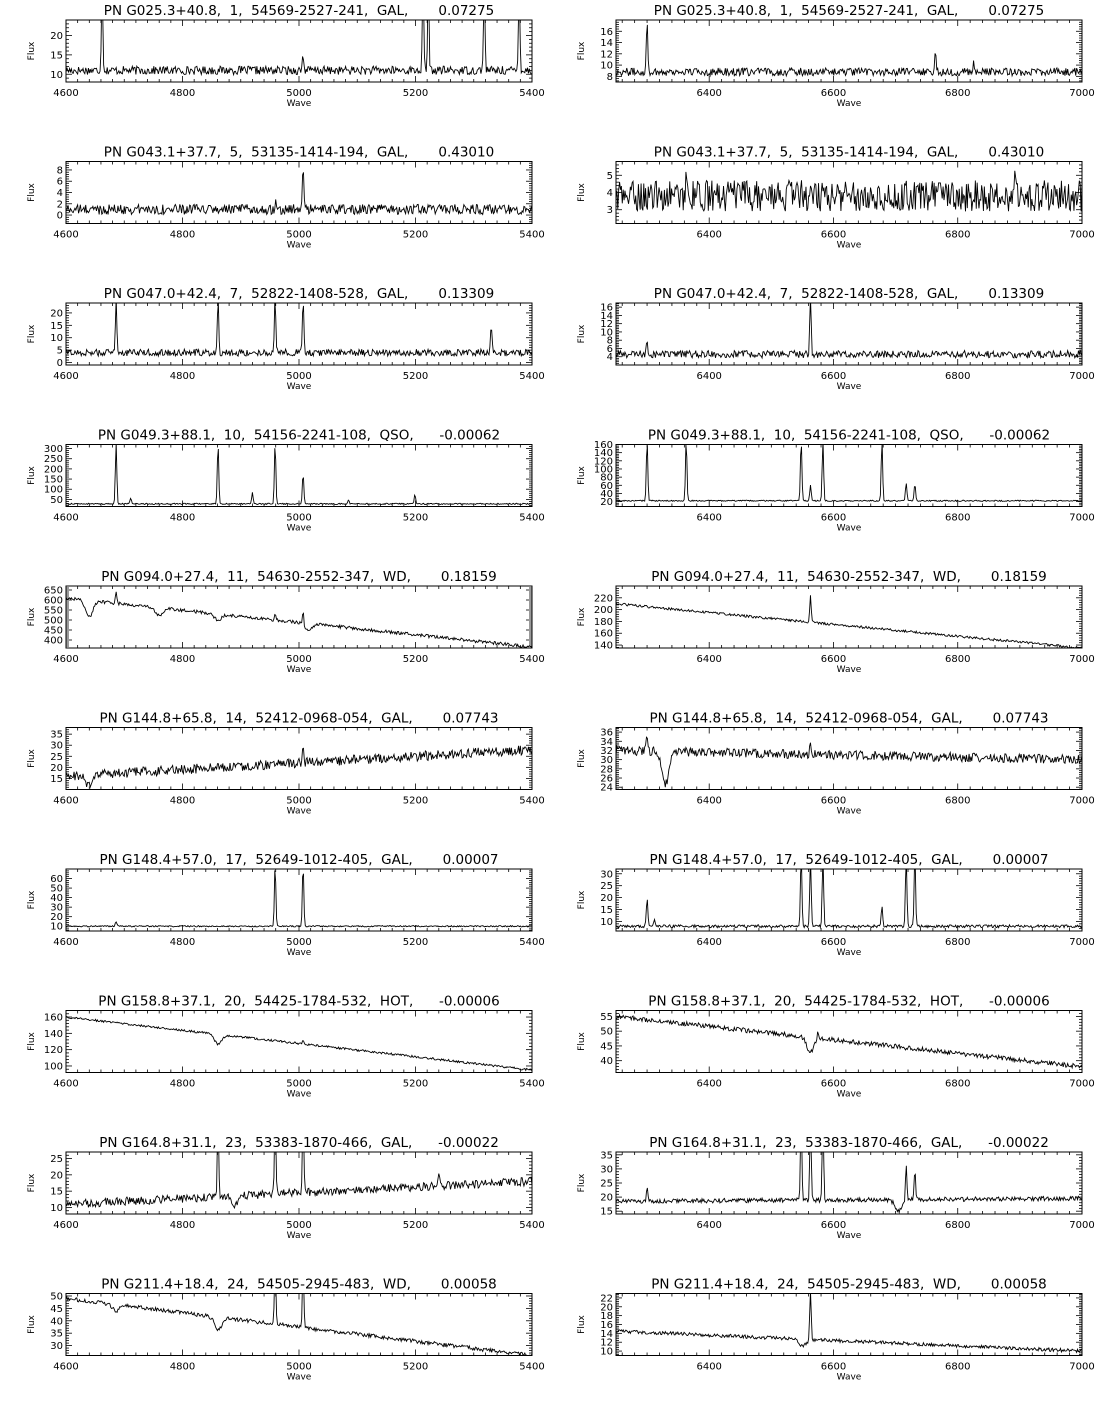 The image size is (1100, 1417). What do you see at coordinates (606, 308) in the screenshot?
I see `y-tick-label: 16` at bounding box center [606, 308].